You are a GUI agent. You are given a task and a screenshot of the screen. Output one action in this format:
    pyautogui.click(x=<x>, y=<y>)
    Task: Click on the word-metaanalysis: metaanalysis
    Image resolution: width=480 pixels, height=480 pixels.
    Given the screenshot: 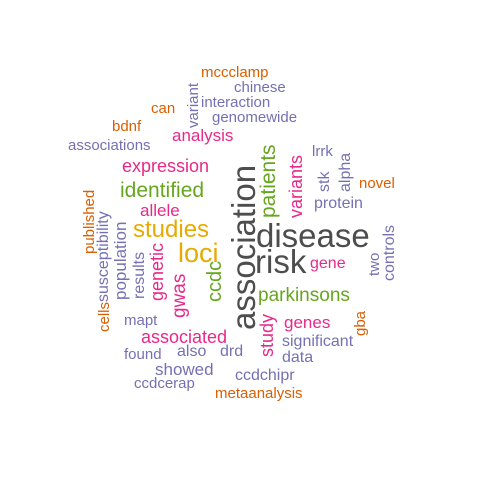 What is the action you would take?
    pyautogui.click(x=259, y=393)
    